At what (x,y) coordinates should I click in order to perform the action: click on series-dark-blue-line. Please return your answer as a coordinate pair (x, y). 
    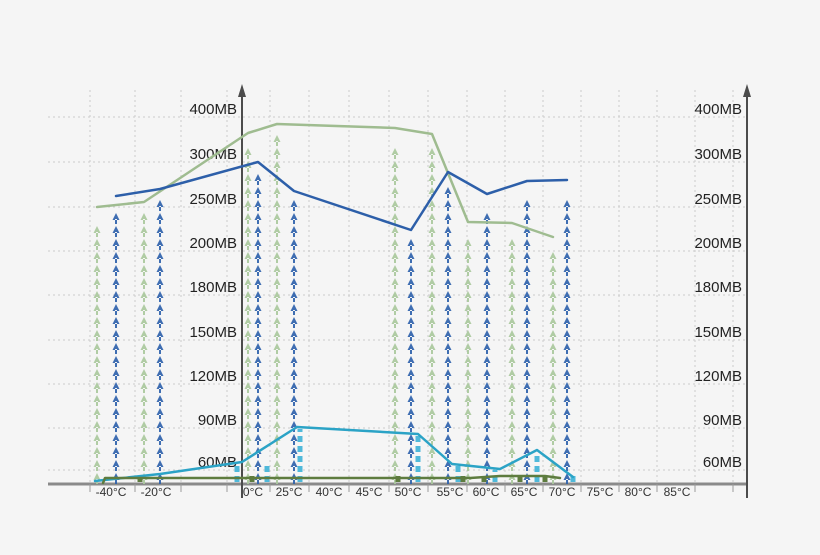
    Looking at the image, I should click on (341, 196).